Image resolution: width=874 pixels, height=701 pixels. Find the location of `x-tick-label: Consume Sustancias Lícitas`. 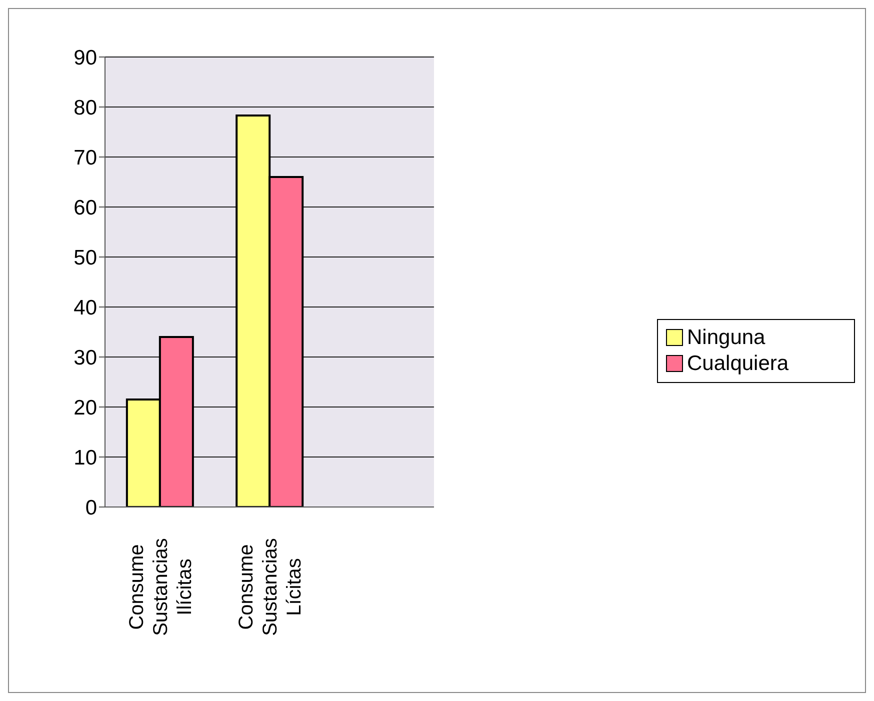

x-tick-label: Consume Sustancias Lícitas is located at coordinates (271, 587).